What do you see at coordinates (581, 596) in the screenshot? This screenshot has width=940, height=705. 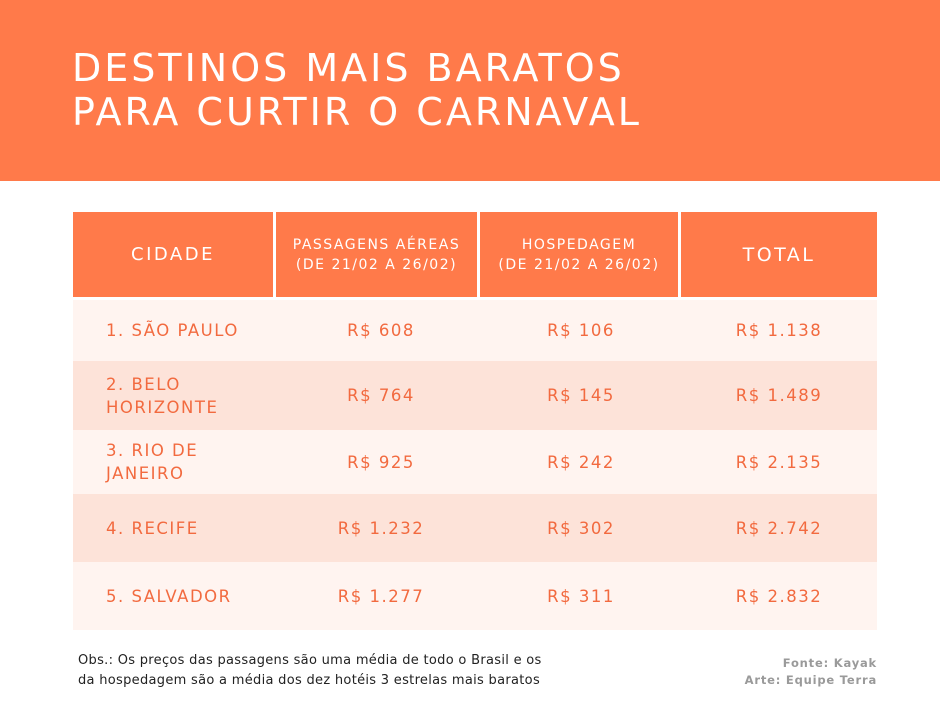 I see `hotel-price-cell: R$ 311` at bounding box center [581, 596].